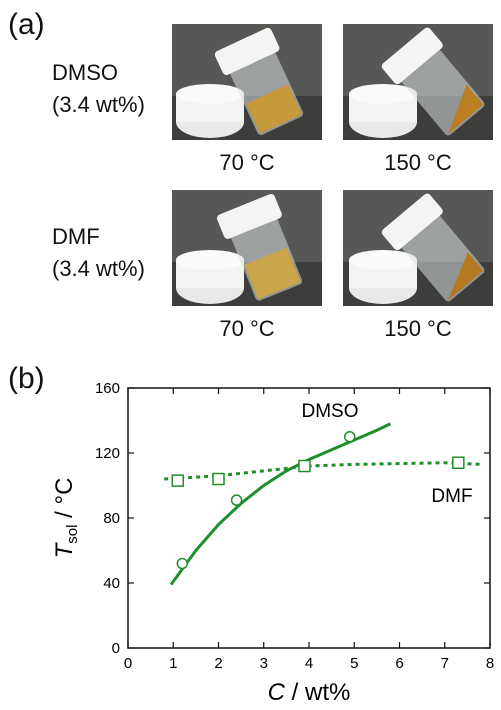  What do you see at coordinates (247, 328) in the screenshot?
I see `temp-label-dmf-70: 70 °C` at bounding box center [247, 328].